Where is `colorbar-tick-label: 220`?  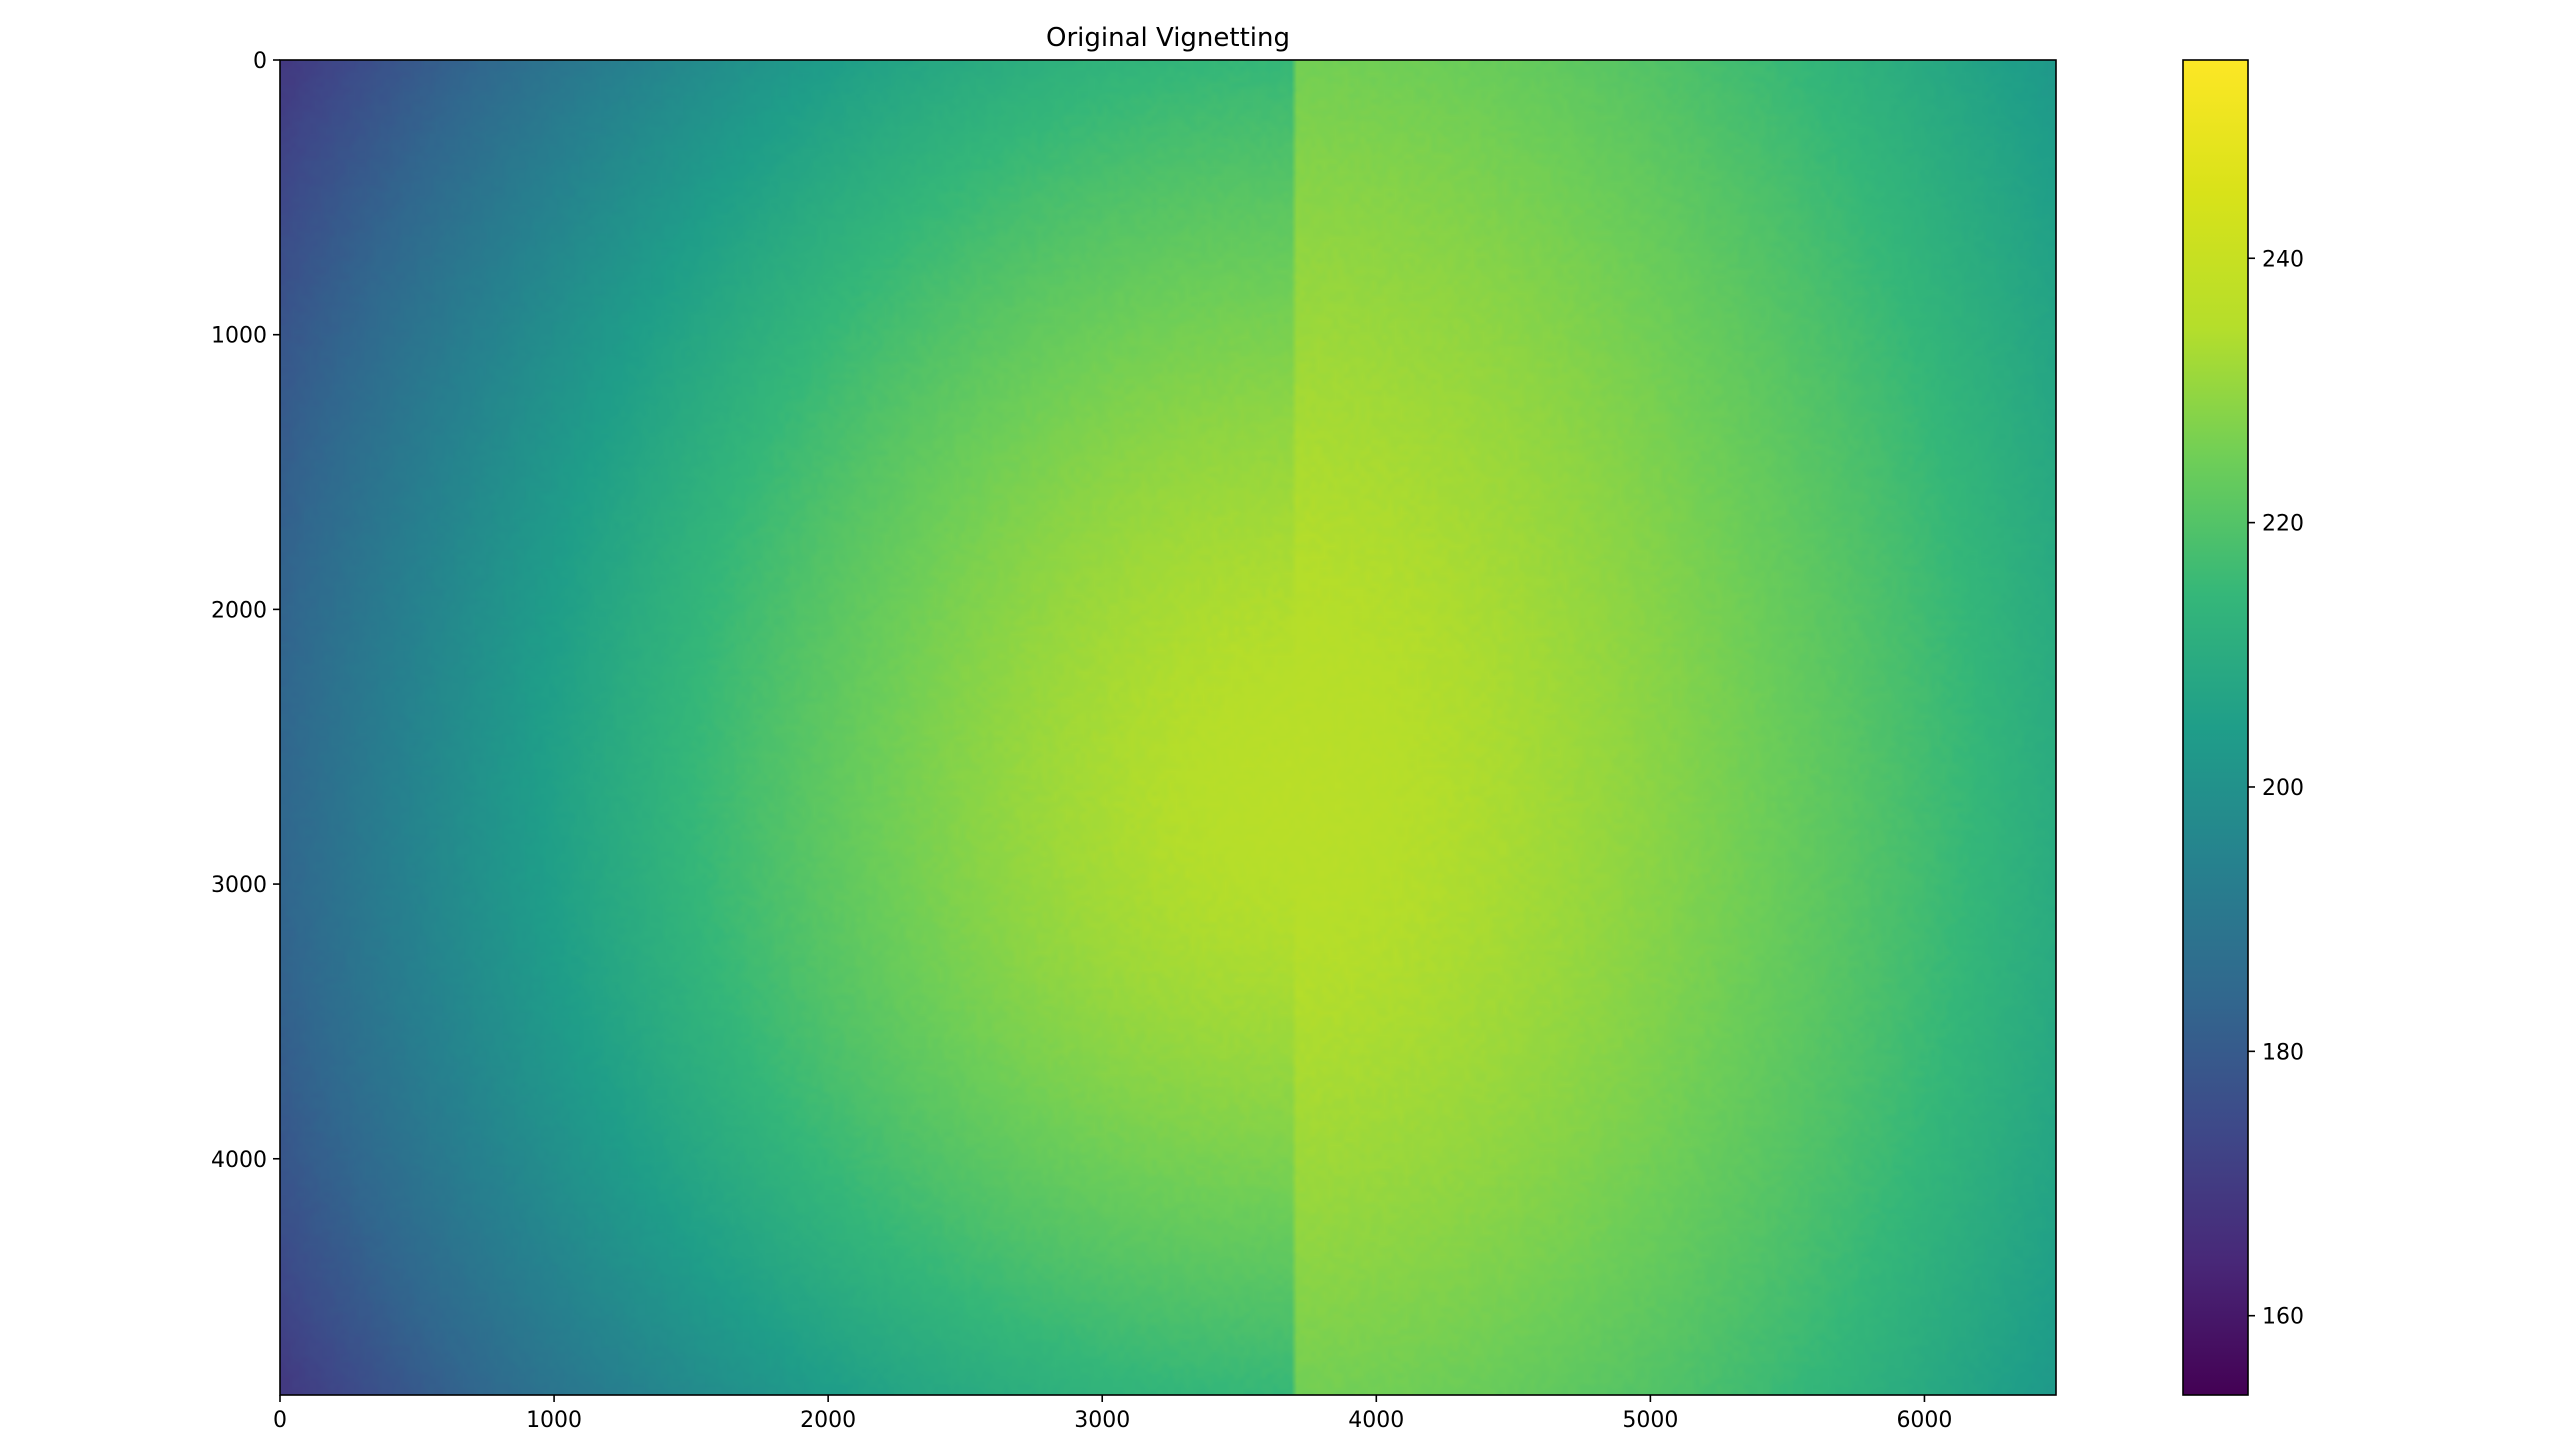
colorbar-tick-label: 220 is located at coordinates (2283, 524).